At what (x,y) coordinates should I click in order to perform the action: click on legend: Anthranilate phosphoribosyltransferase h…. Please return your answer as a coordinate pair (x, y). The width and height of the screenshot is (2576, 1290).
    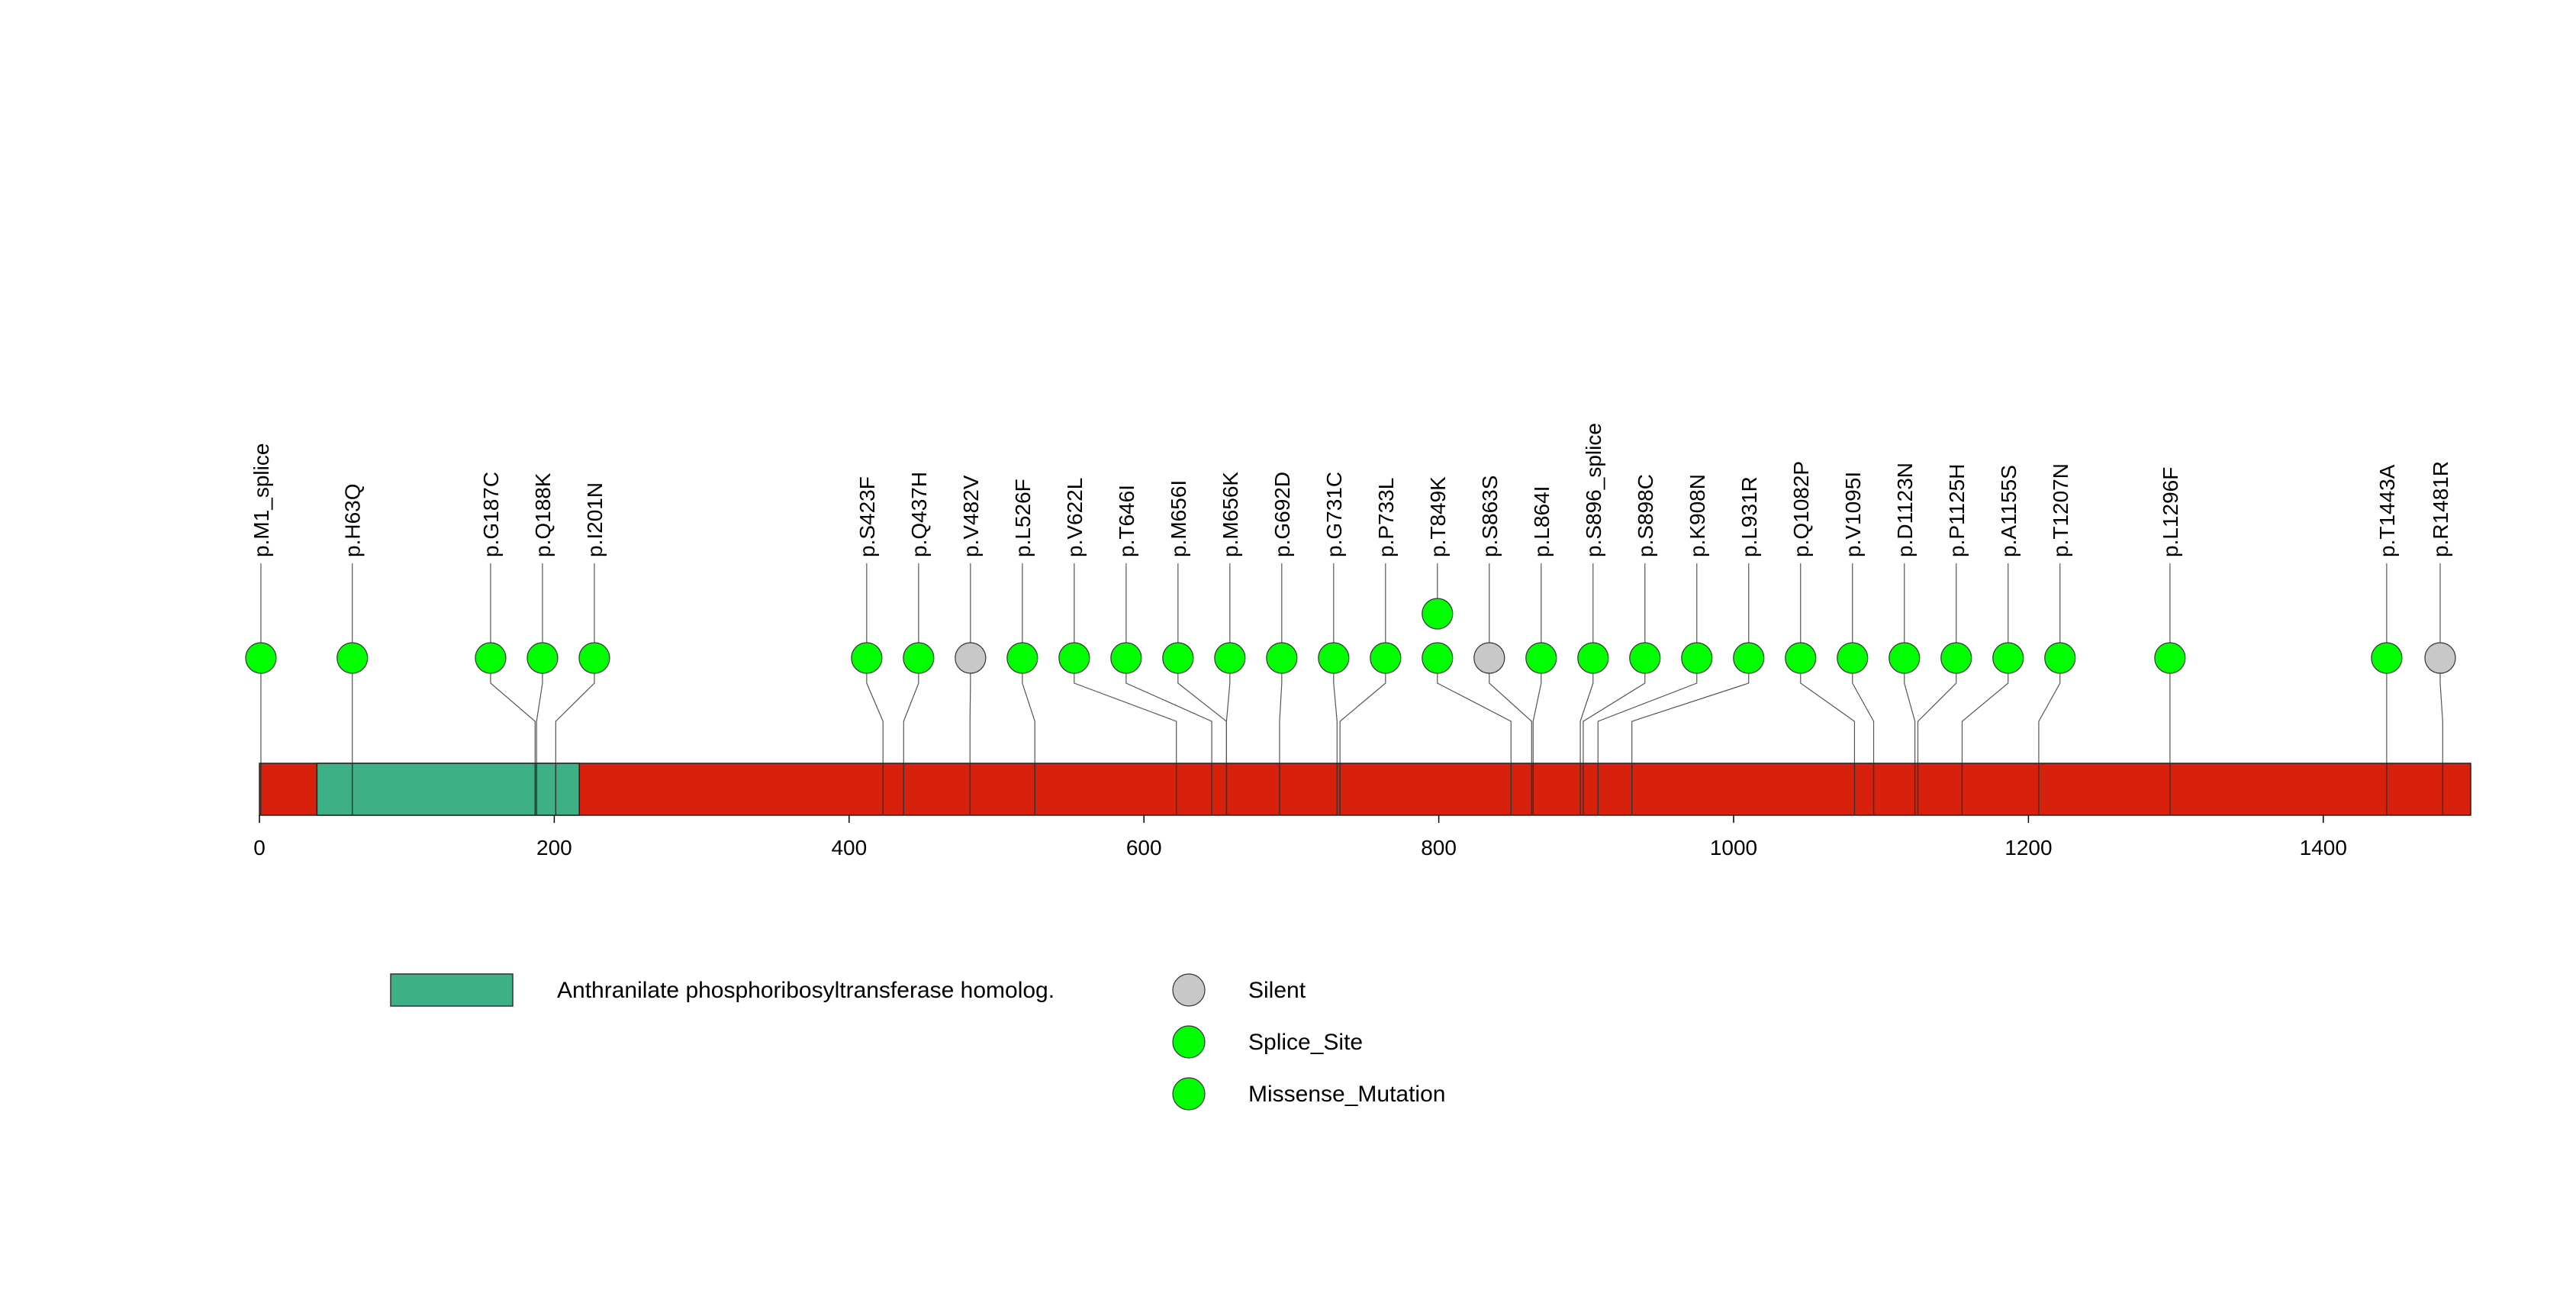
    Looking at the image, I should click on (917, 1042).